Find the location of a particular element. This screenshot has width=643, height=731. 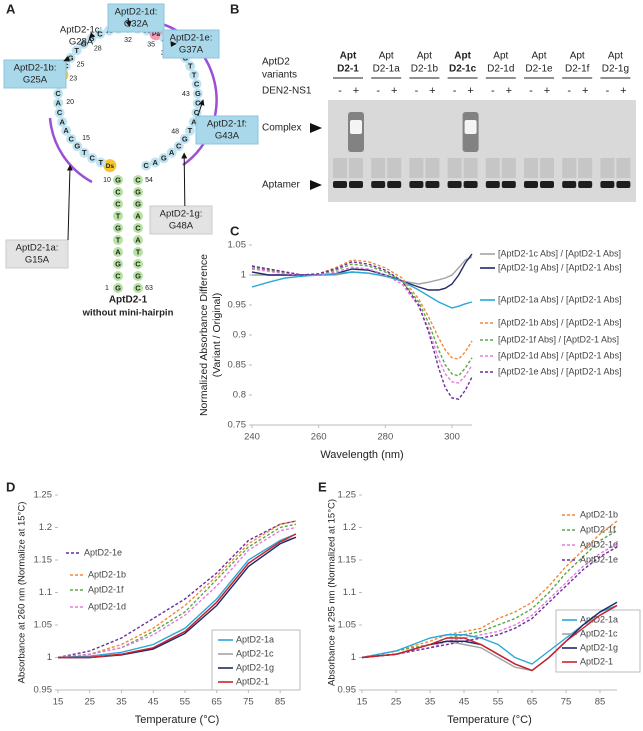

position-label: 48 is located at coordinates (175, 132).